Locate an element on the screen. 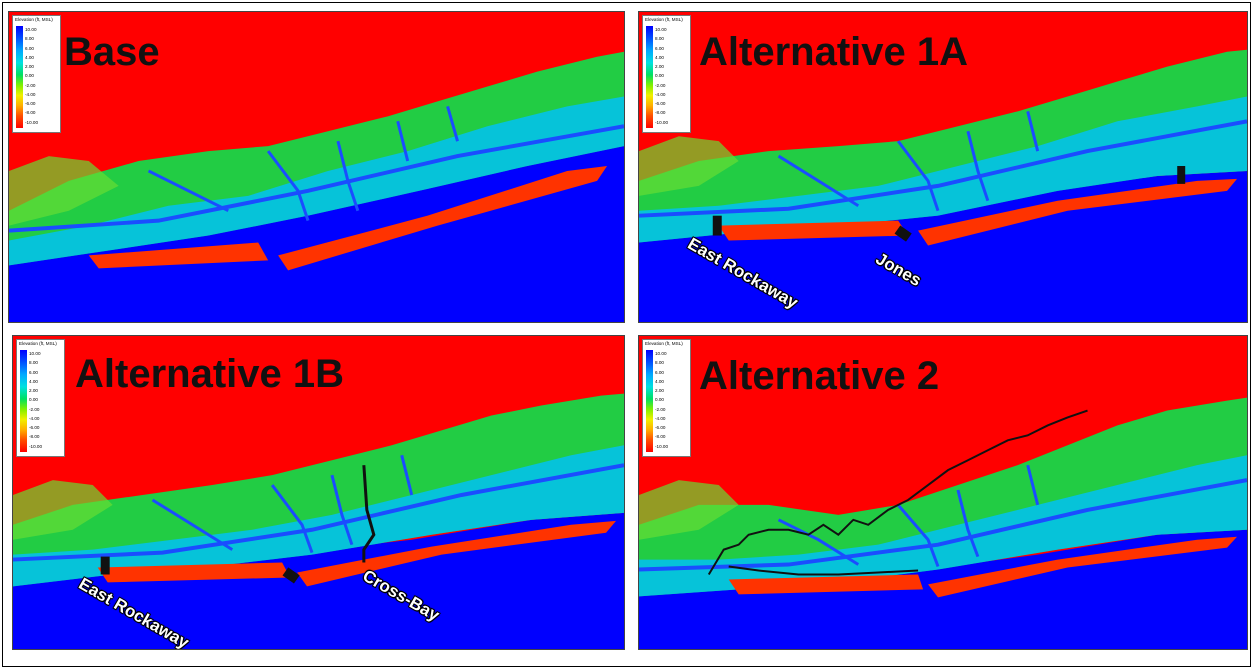 Image resolution: width=1255 pixels, height=671 pixels. panel-title: Alternative 1A is located at coordinates (833, 52).